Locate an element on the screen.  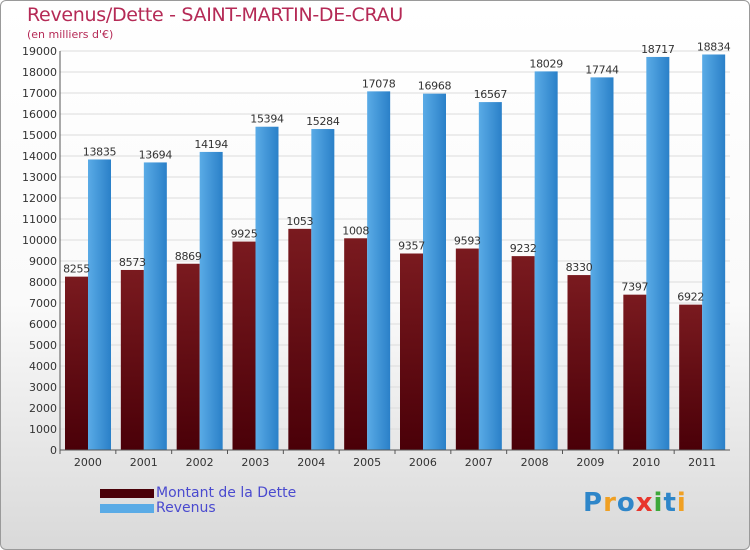
y-tick-label: 11000 is located at coordinates (39, 219).